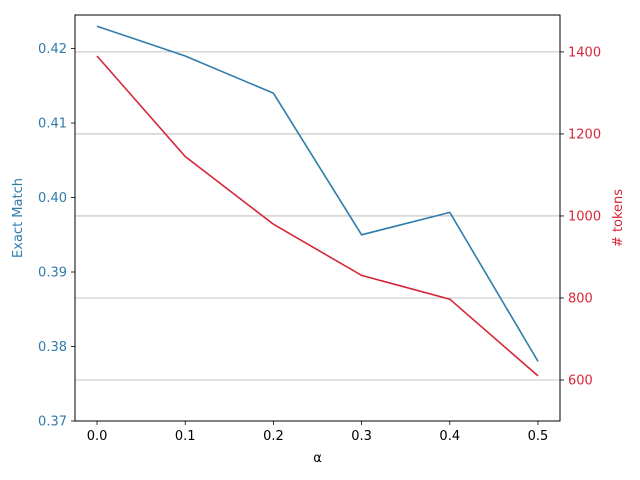 The image size is (640, 480). I want to click on left-y-tick-label: 0.38, so click(52, 347).